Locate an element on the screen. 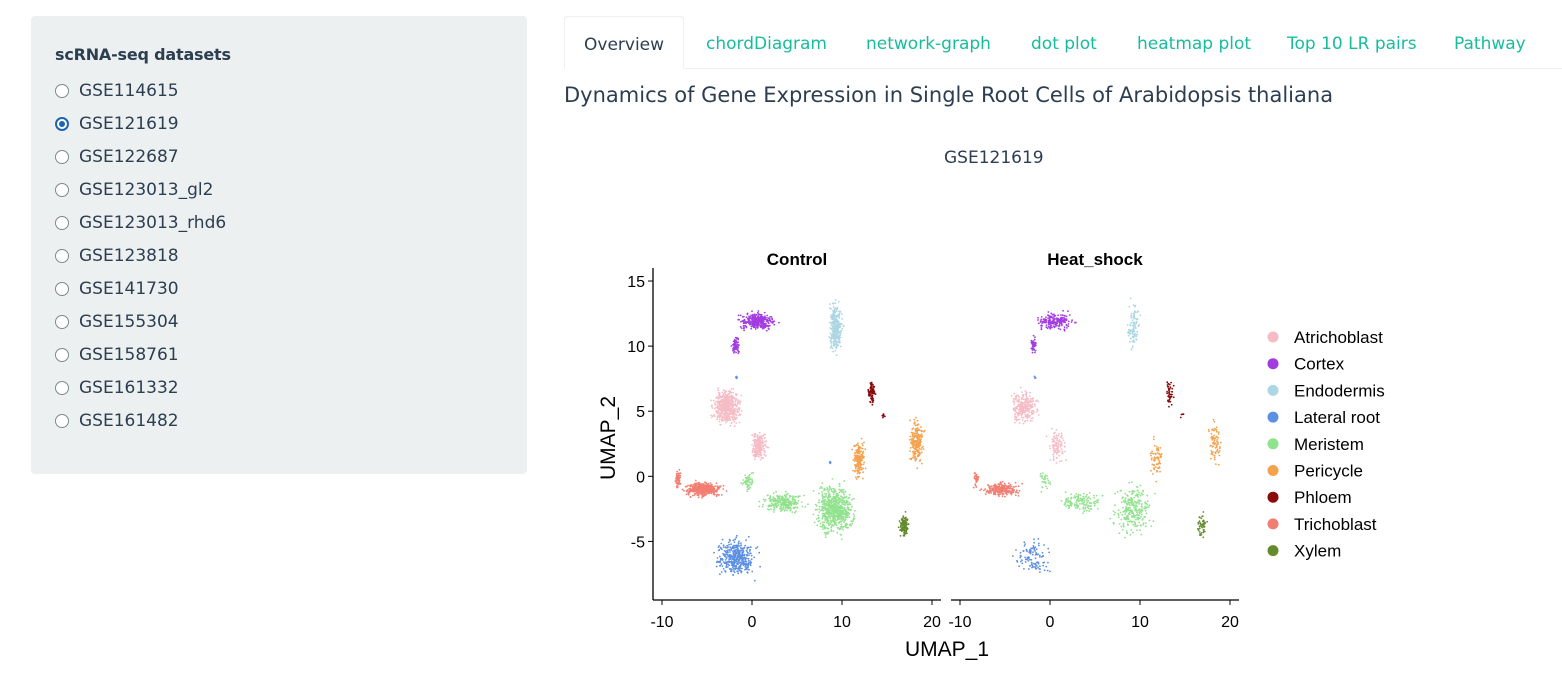 The width and height of the screenshot is (1562, 695). dataset-radio-option: GSE161332 is located at coordinates (140, 387).